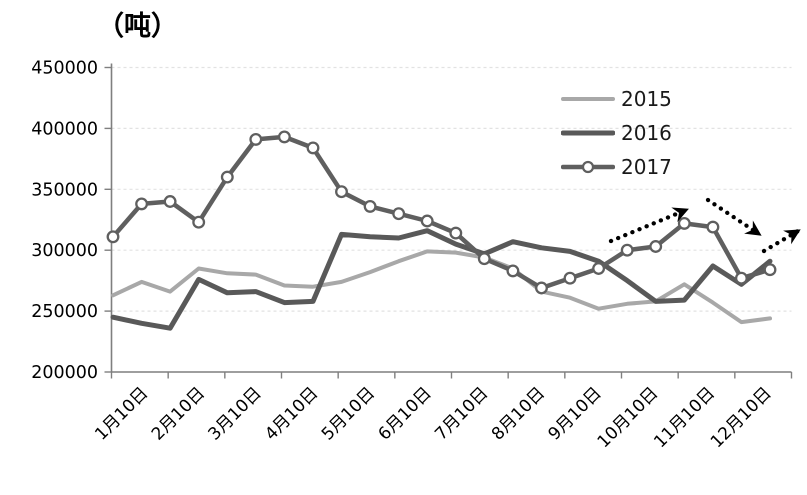 Image resolution: width=807 pixels, height=495 pixels. I want to click on x-tick-label: 1月10日, so click(121, 413).